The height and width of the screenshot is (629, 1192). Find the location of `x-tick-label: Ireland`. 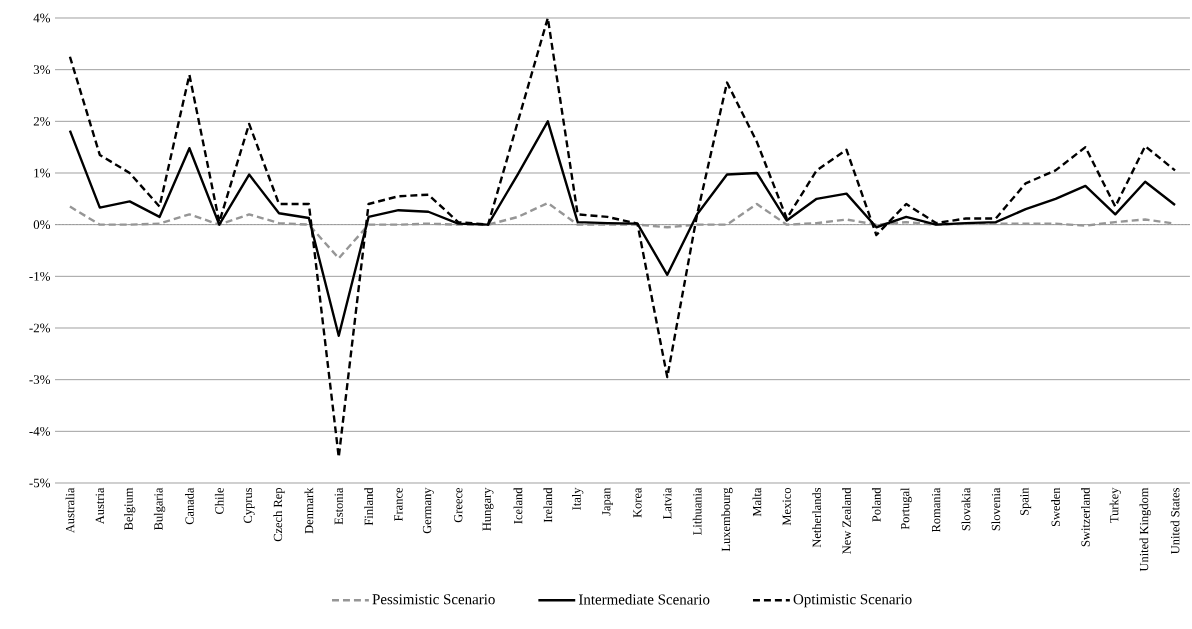

x-tick-label: Ireland is located at coordinates (548, 505).